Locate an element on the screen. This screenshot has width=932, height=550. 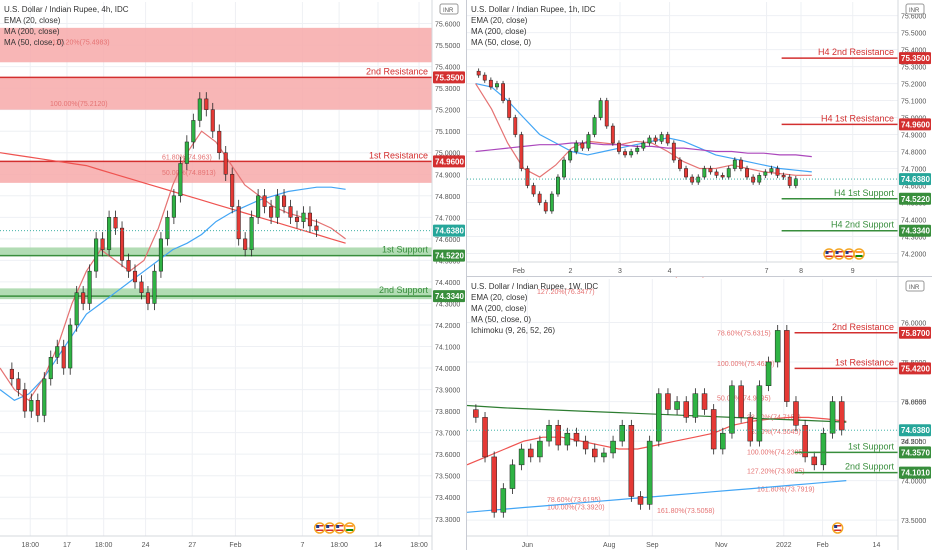
panel-1w-price-axis is located at coordinates (915, 413).